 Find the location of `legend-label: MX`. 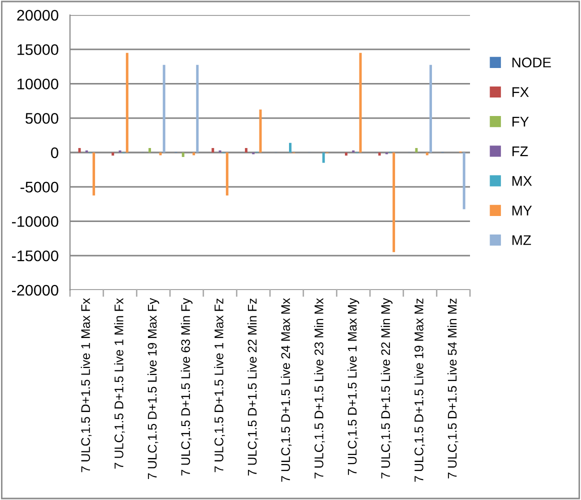

legend-label: MX is located at coordinates (522, 181).